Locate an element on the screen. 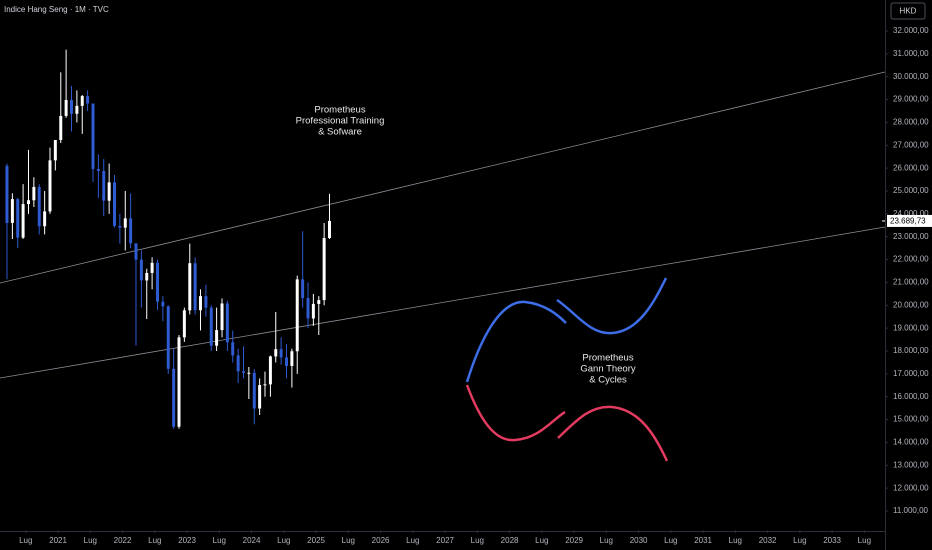  y-tick-label: 23.000,00 is located at coordinates (911, 236).